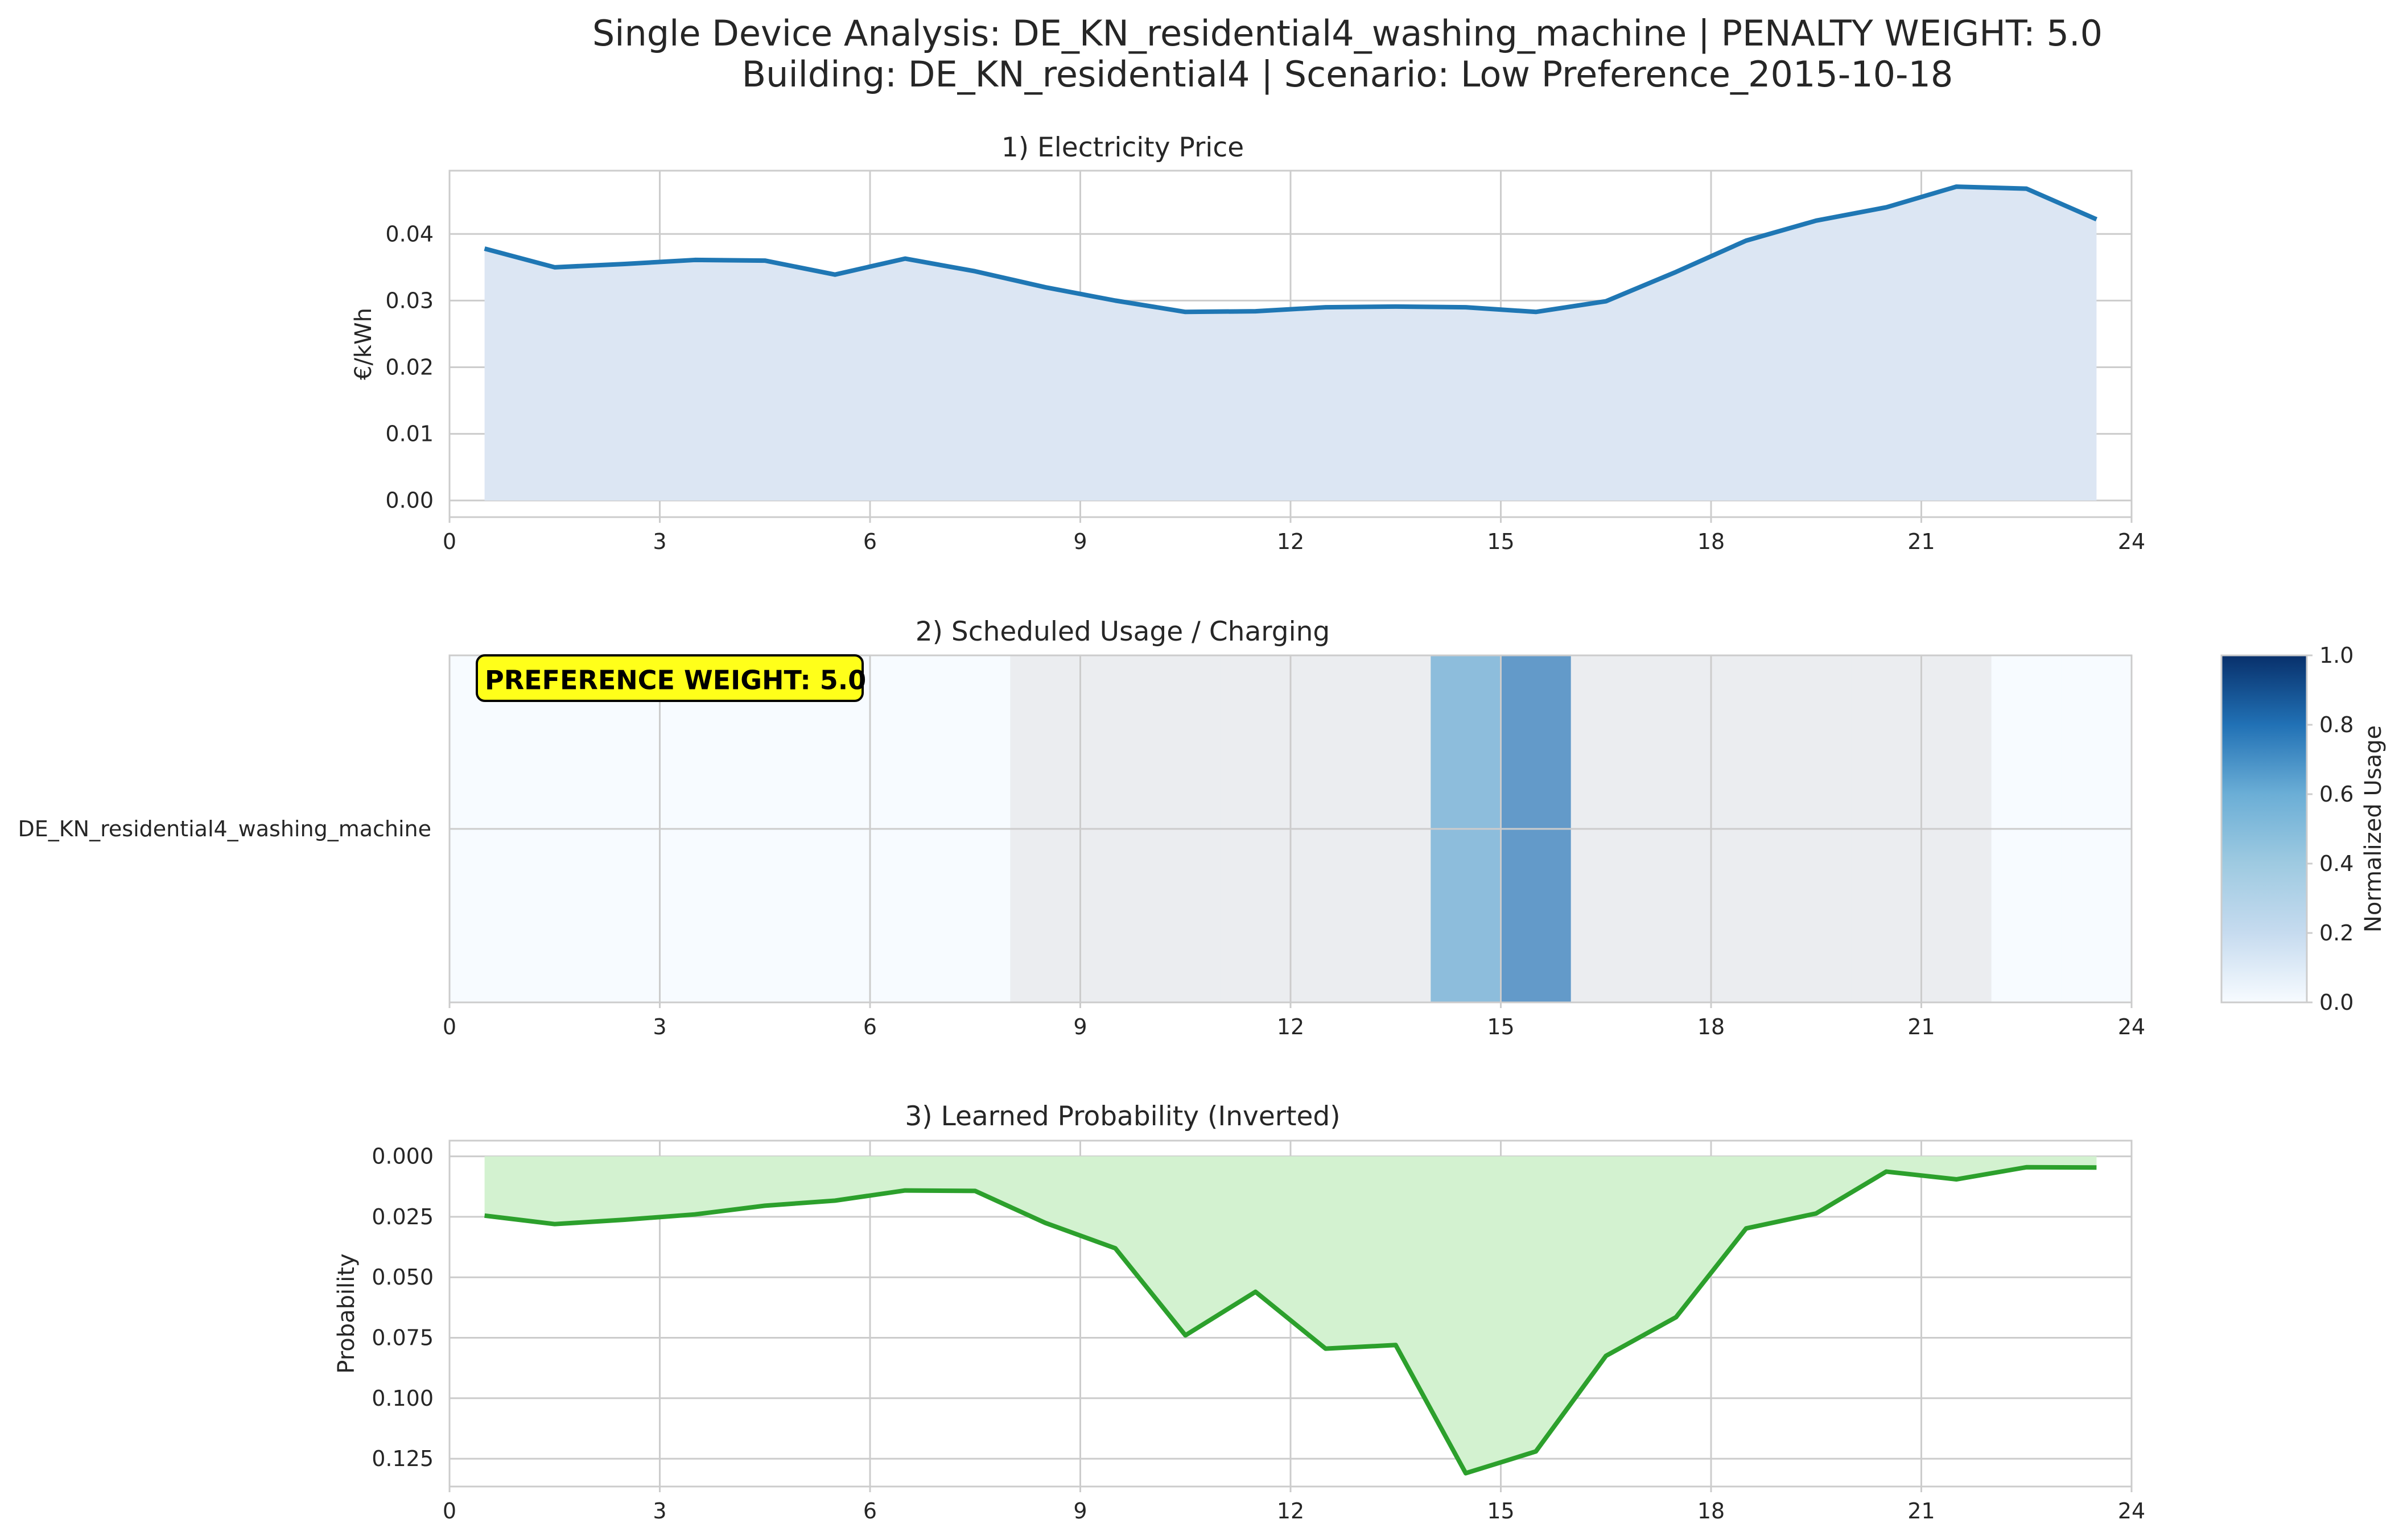  I want to click on probability-xtick-label: 15, so click(1500, 1511).